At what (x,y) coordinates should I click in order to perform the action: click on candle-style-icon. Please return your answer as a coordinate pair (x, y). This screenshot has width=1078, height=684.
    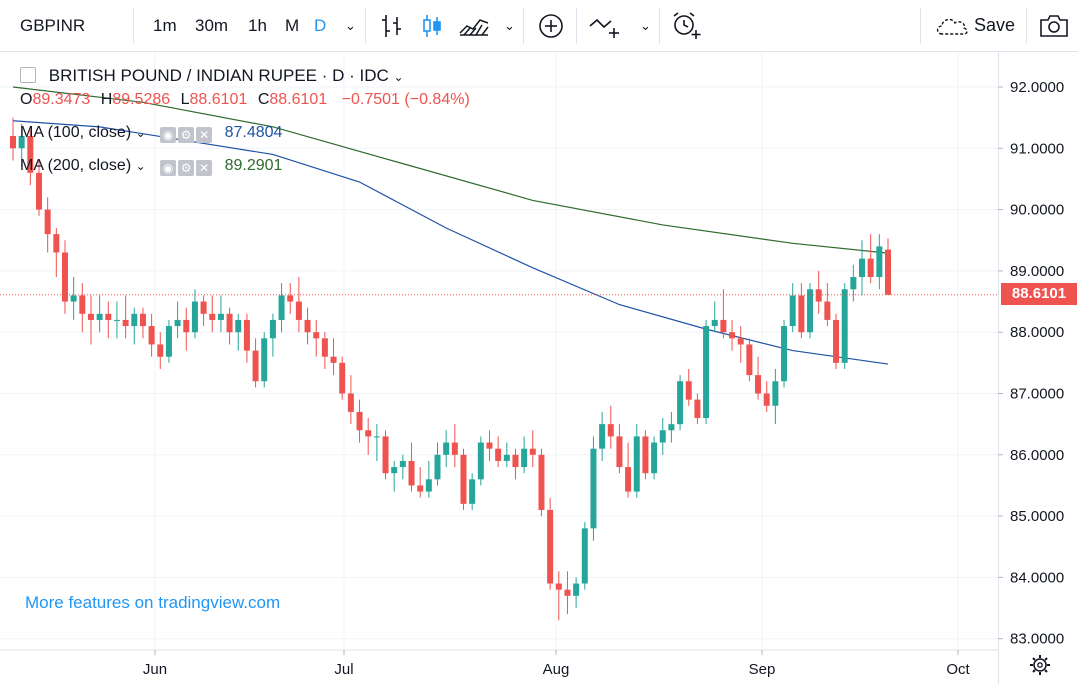
    Looking at the image, I should click on (432, 38).